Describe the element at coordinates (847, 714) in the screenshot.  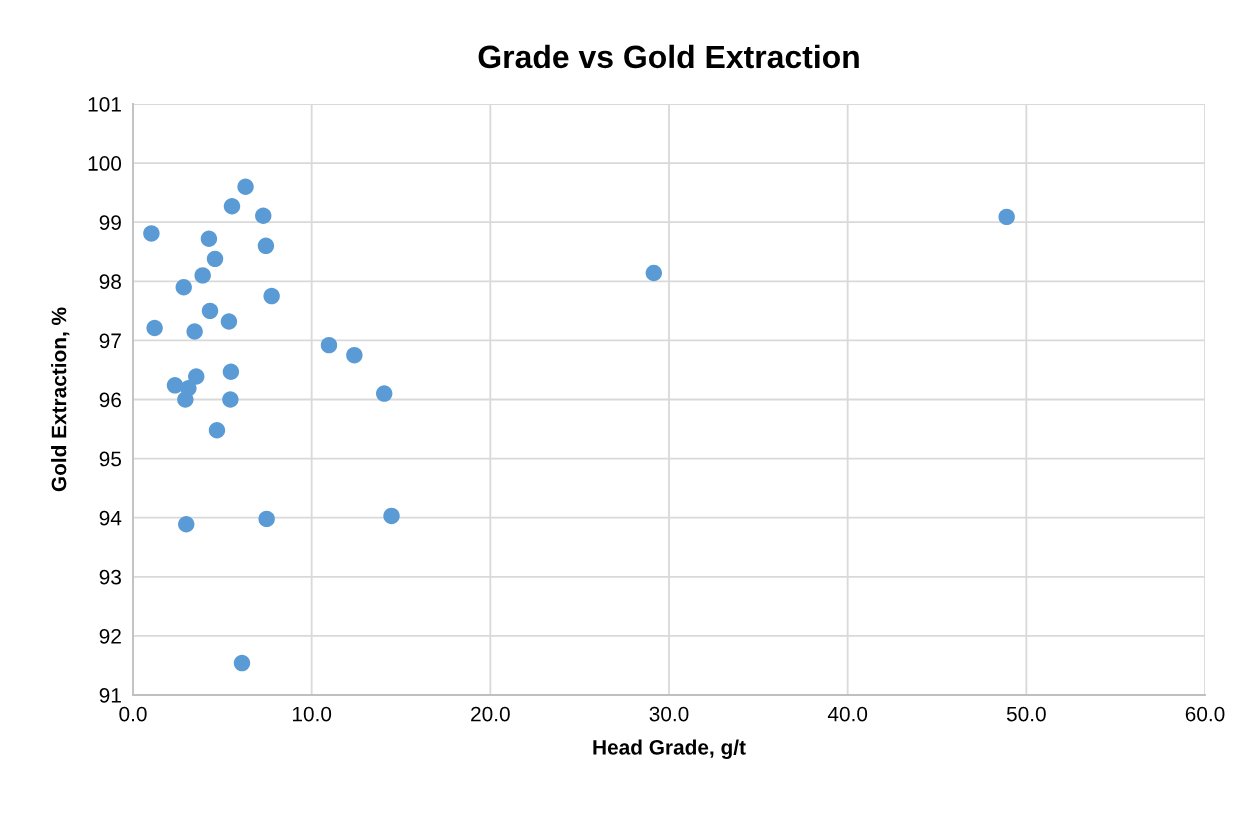
I see `x-tick-label: 40.0` at that location.